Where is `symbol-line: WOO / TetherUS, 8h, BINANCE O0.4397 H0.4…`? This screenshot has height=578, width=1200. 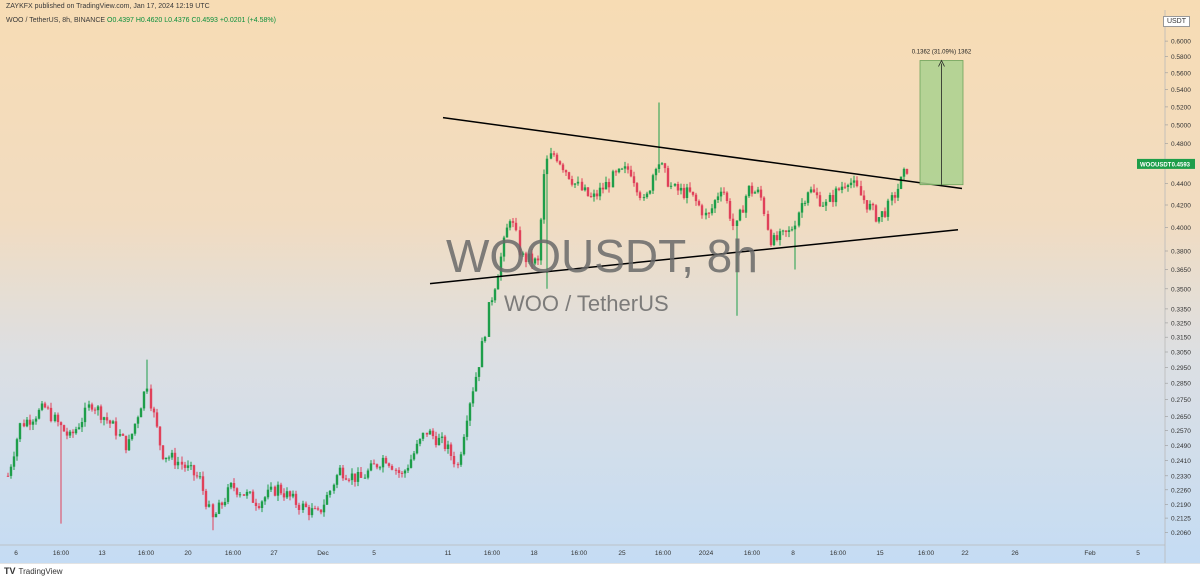
symbol-line: WOO / TetherUS, 8h, BINANCE O0.4397 H0.4… is located at coordinates (141, 20).